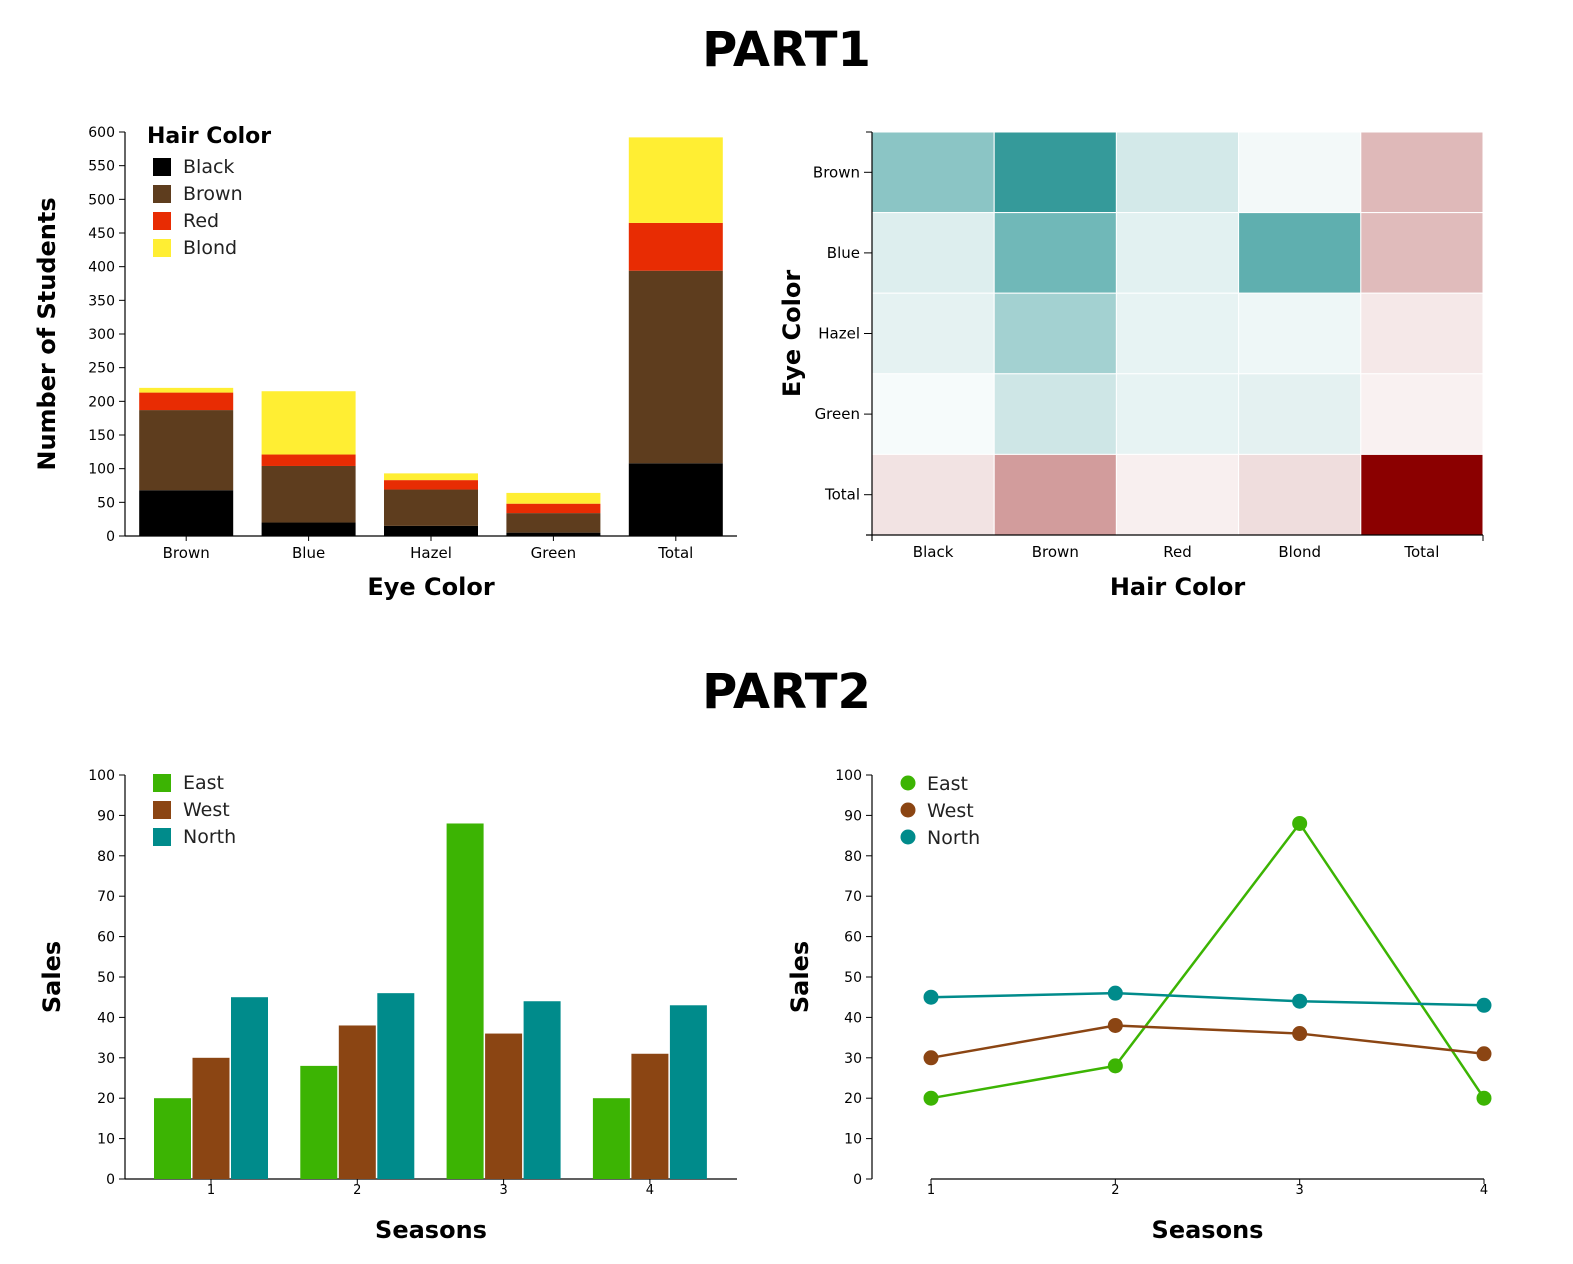 The image size is (1573, 1264). Describe the element at coordinates (162, 194) in the screenshot. I see `stacked-legend-swatch-brown` at that location.